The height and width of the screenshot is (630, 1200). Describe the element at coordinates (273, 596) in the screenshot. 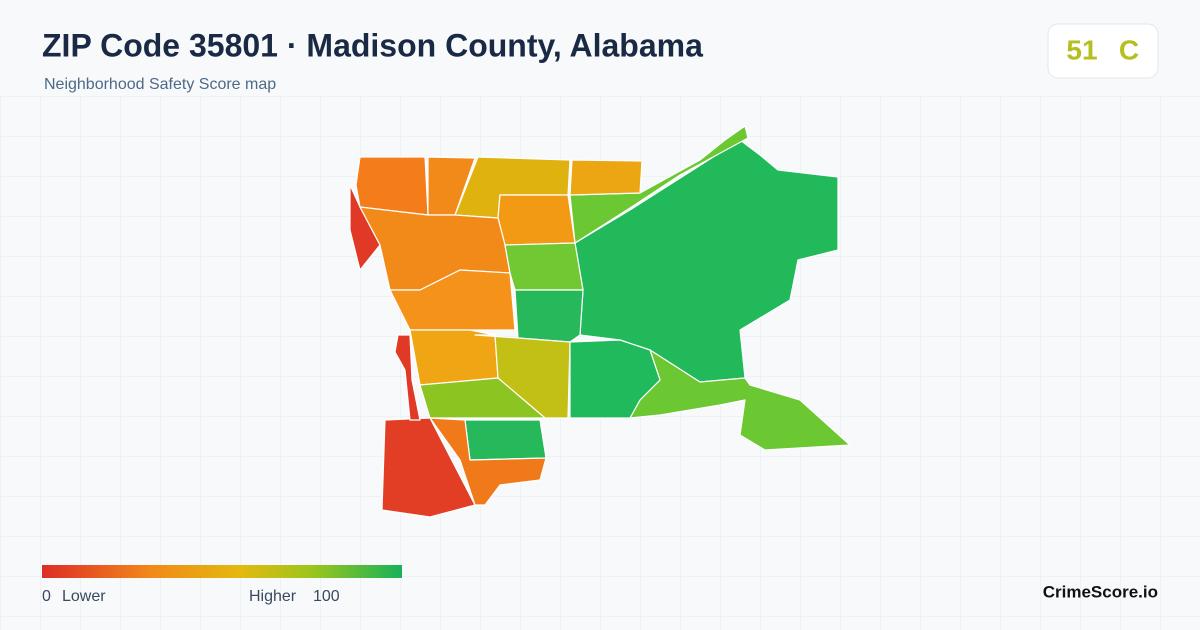

I see `legend-max-label: Higher` at that location.